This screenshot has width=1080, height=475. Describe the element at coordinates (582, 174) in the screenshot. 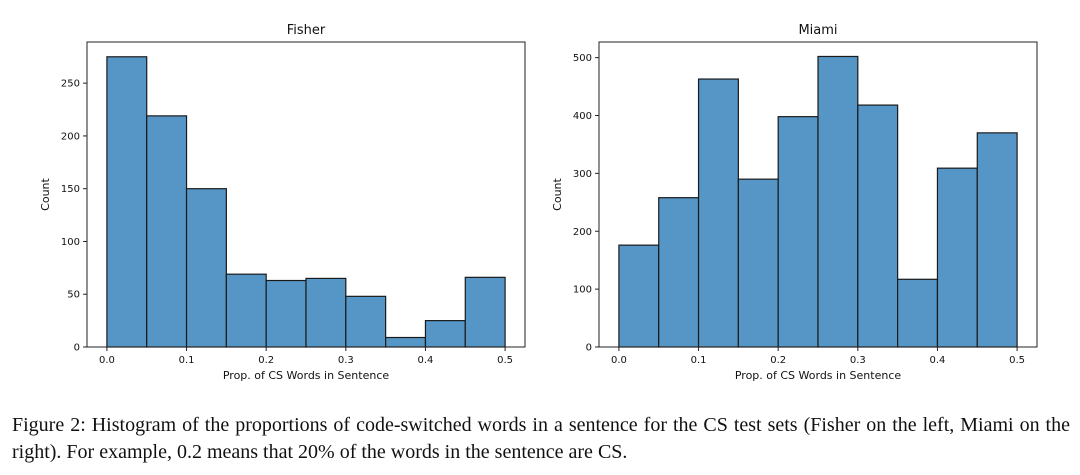

I see `miami-y-tick-label: 300` at that location.